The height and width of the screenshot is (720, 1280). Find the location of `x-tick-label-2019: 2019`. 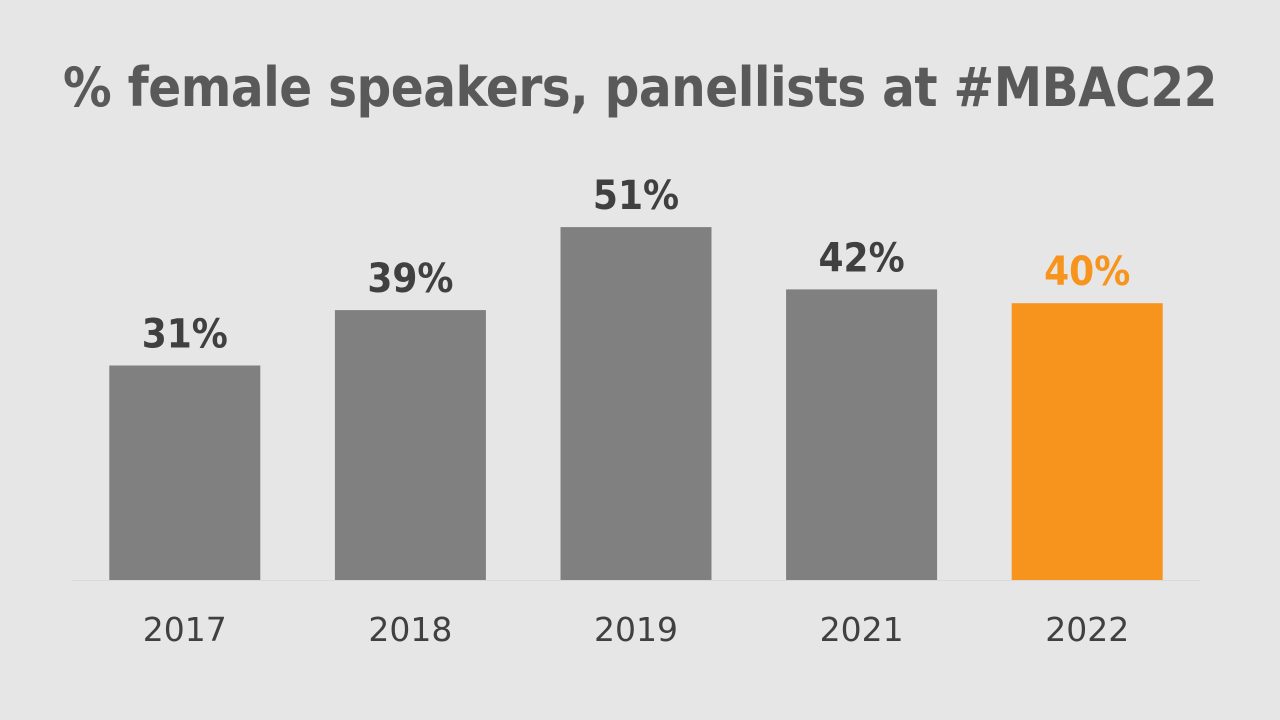

x-tick-label-2019: 2019 is located at coordinates (636, 629).